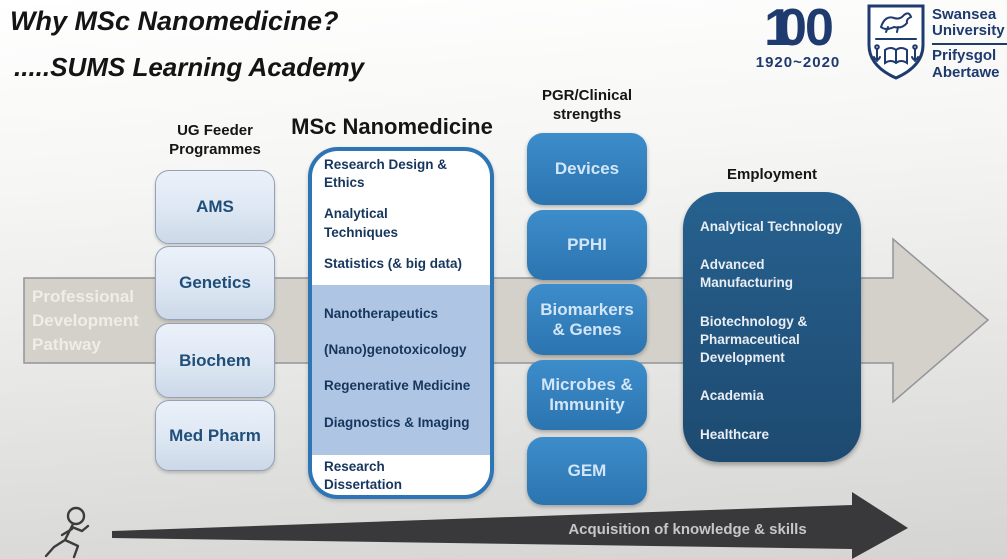 Image resolution: width=1007 pixels, height=559 pixels. What do you see at coordinates (85, 320) in the screenshot?
I see `pathway-arrow-label: Professional Development Pathway` at bounding box center [85, 320].